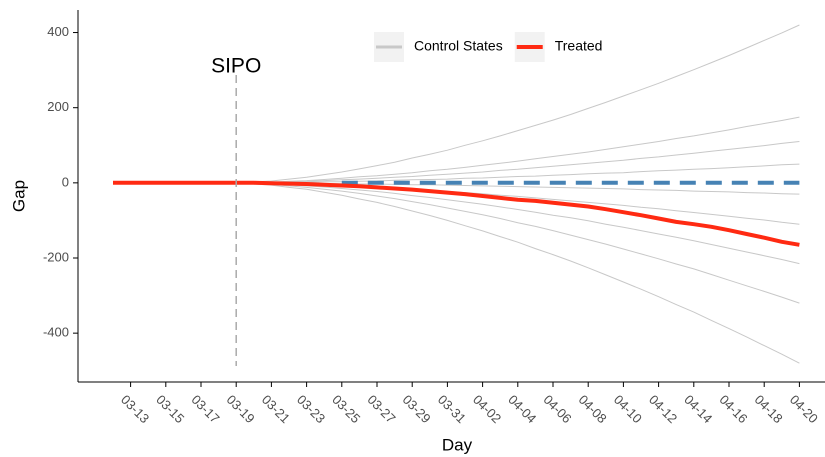 This screenshot has height=457, width=825. Describe the element at coordinates (381, 409) in the screenshot. I see `x-tick-label: 03-27` at that location.